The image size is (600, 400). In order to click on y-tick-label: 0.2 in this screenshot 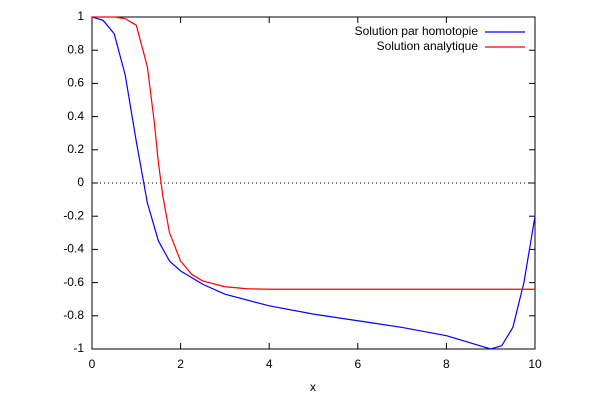, I will do `click(75, 149)`.